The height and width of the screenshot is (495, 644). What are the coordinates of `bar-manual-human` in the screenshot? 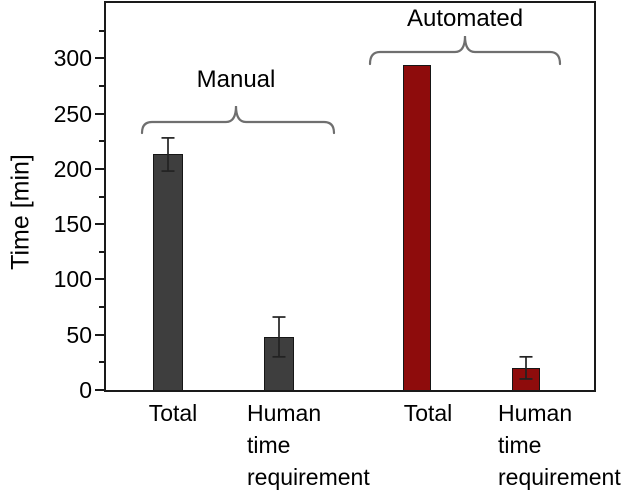 It's located at (279, 363).